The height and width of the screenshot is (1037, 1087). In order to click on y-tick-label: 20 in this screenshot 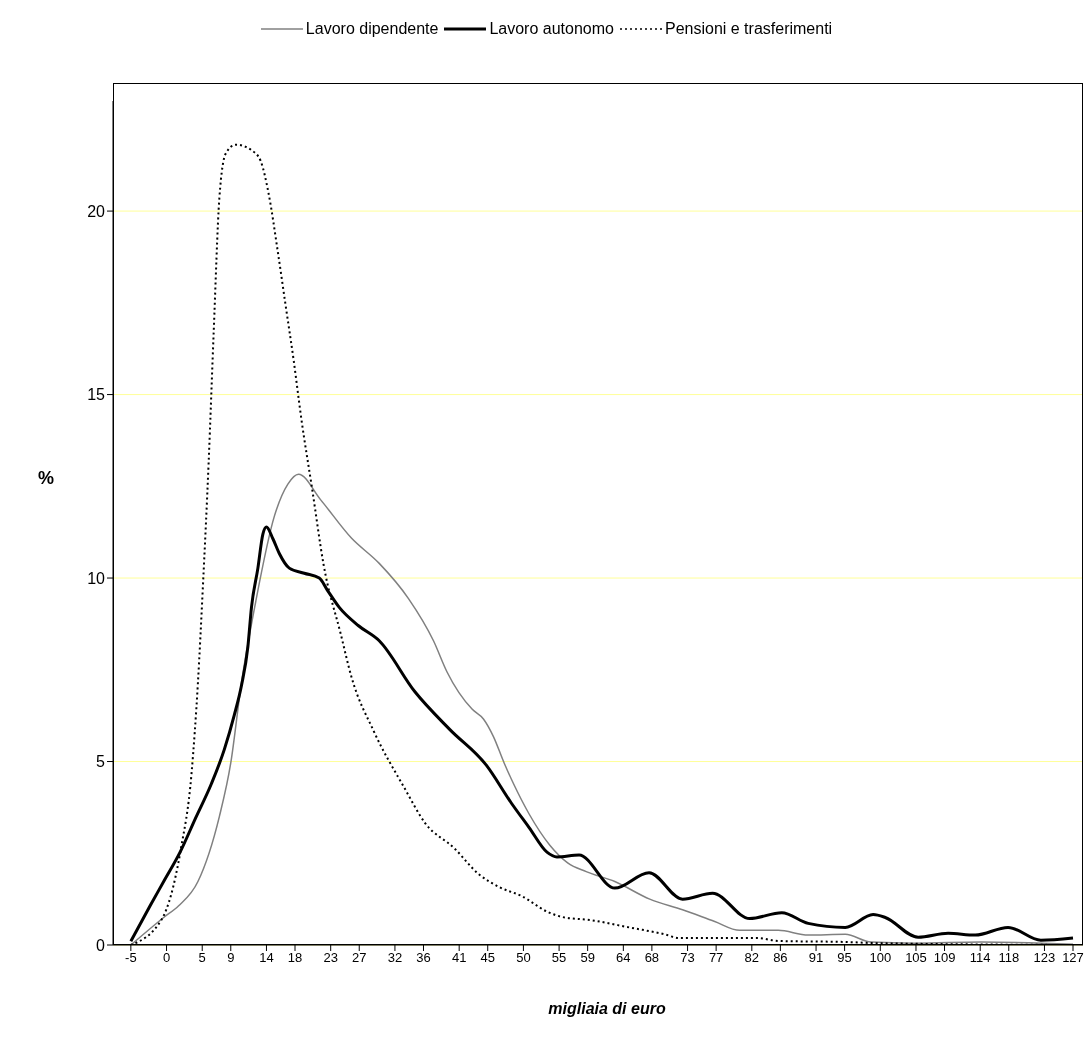, I will do `click(96, 211)`.